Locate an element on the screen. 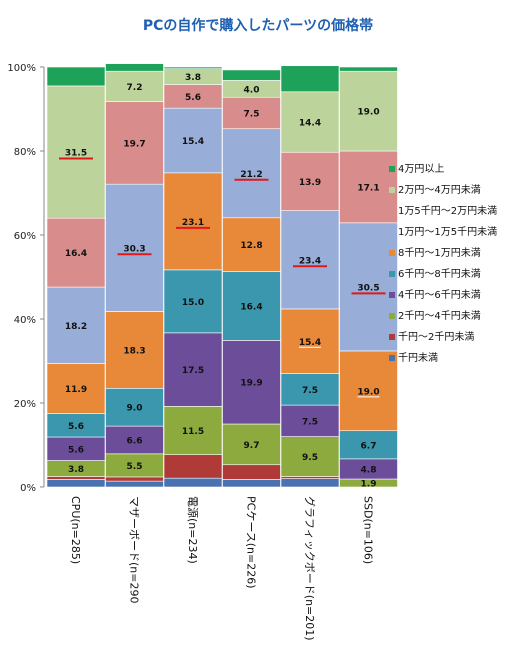  data-label: 4.8 is located at coordinates (369, 470).